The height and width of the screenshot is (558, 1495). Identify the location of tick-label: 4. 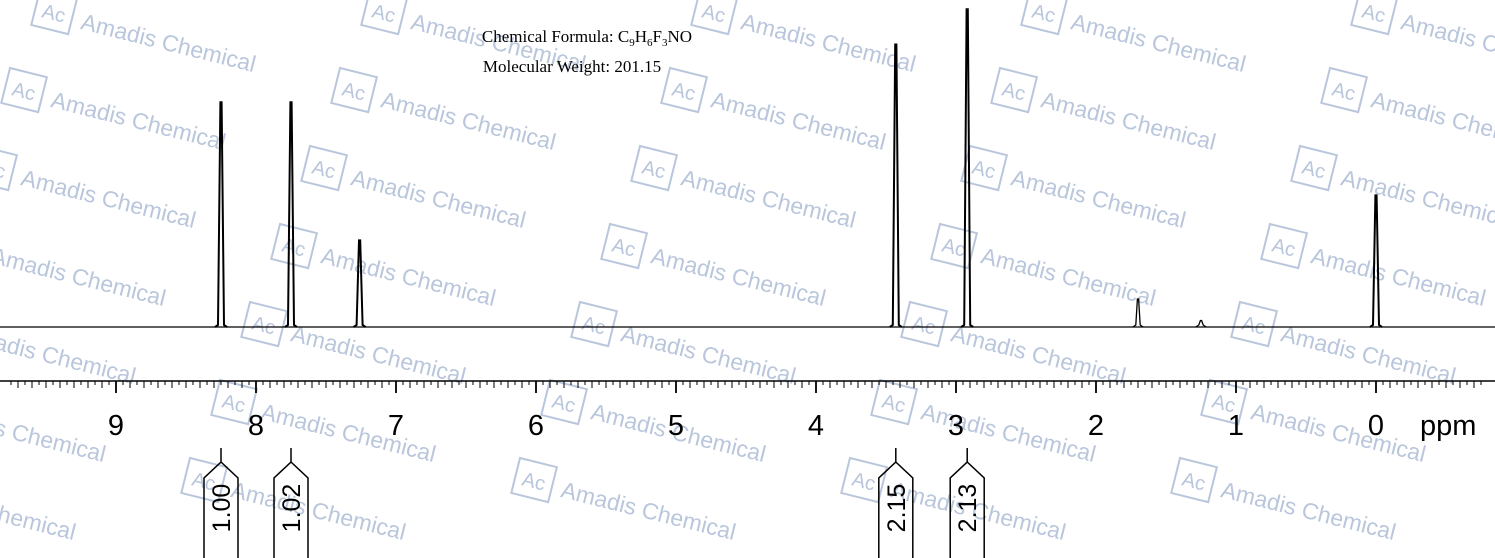
(816, 426).